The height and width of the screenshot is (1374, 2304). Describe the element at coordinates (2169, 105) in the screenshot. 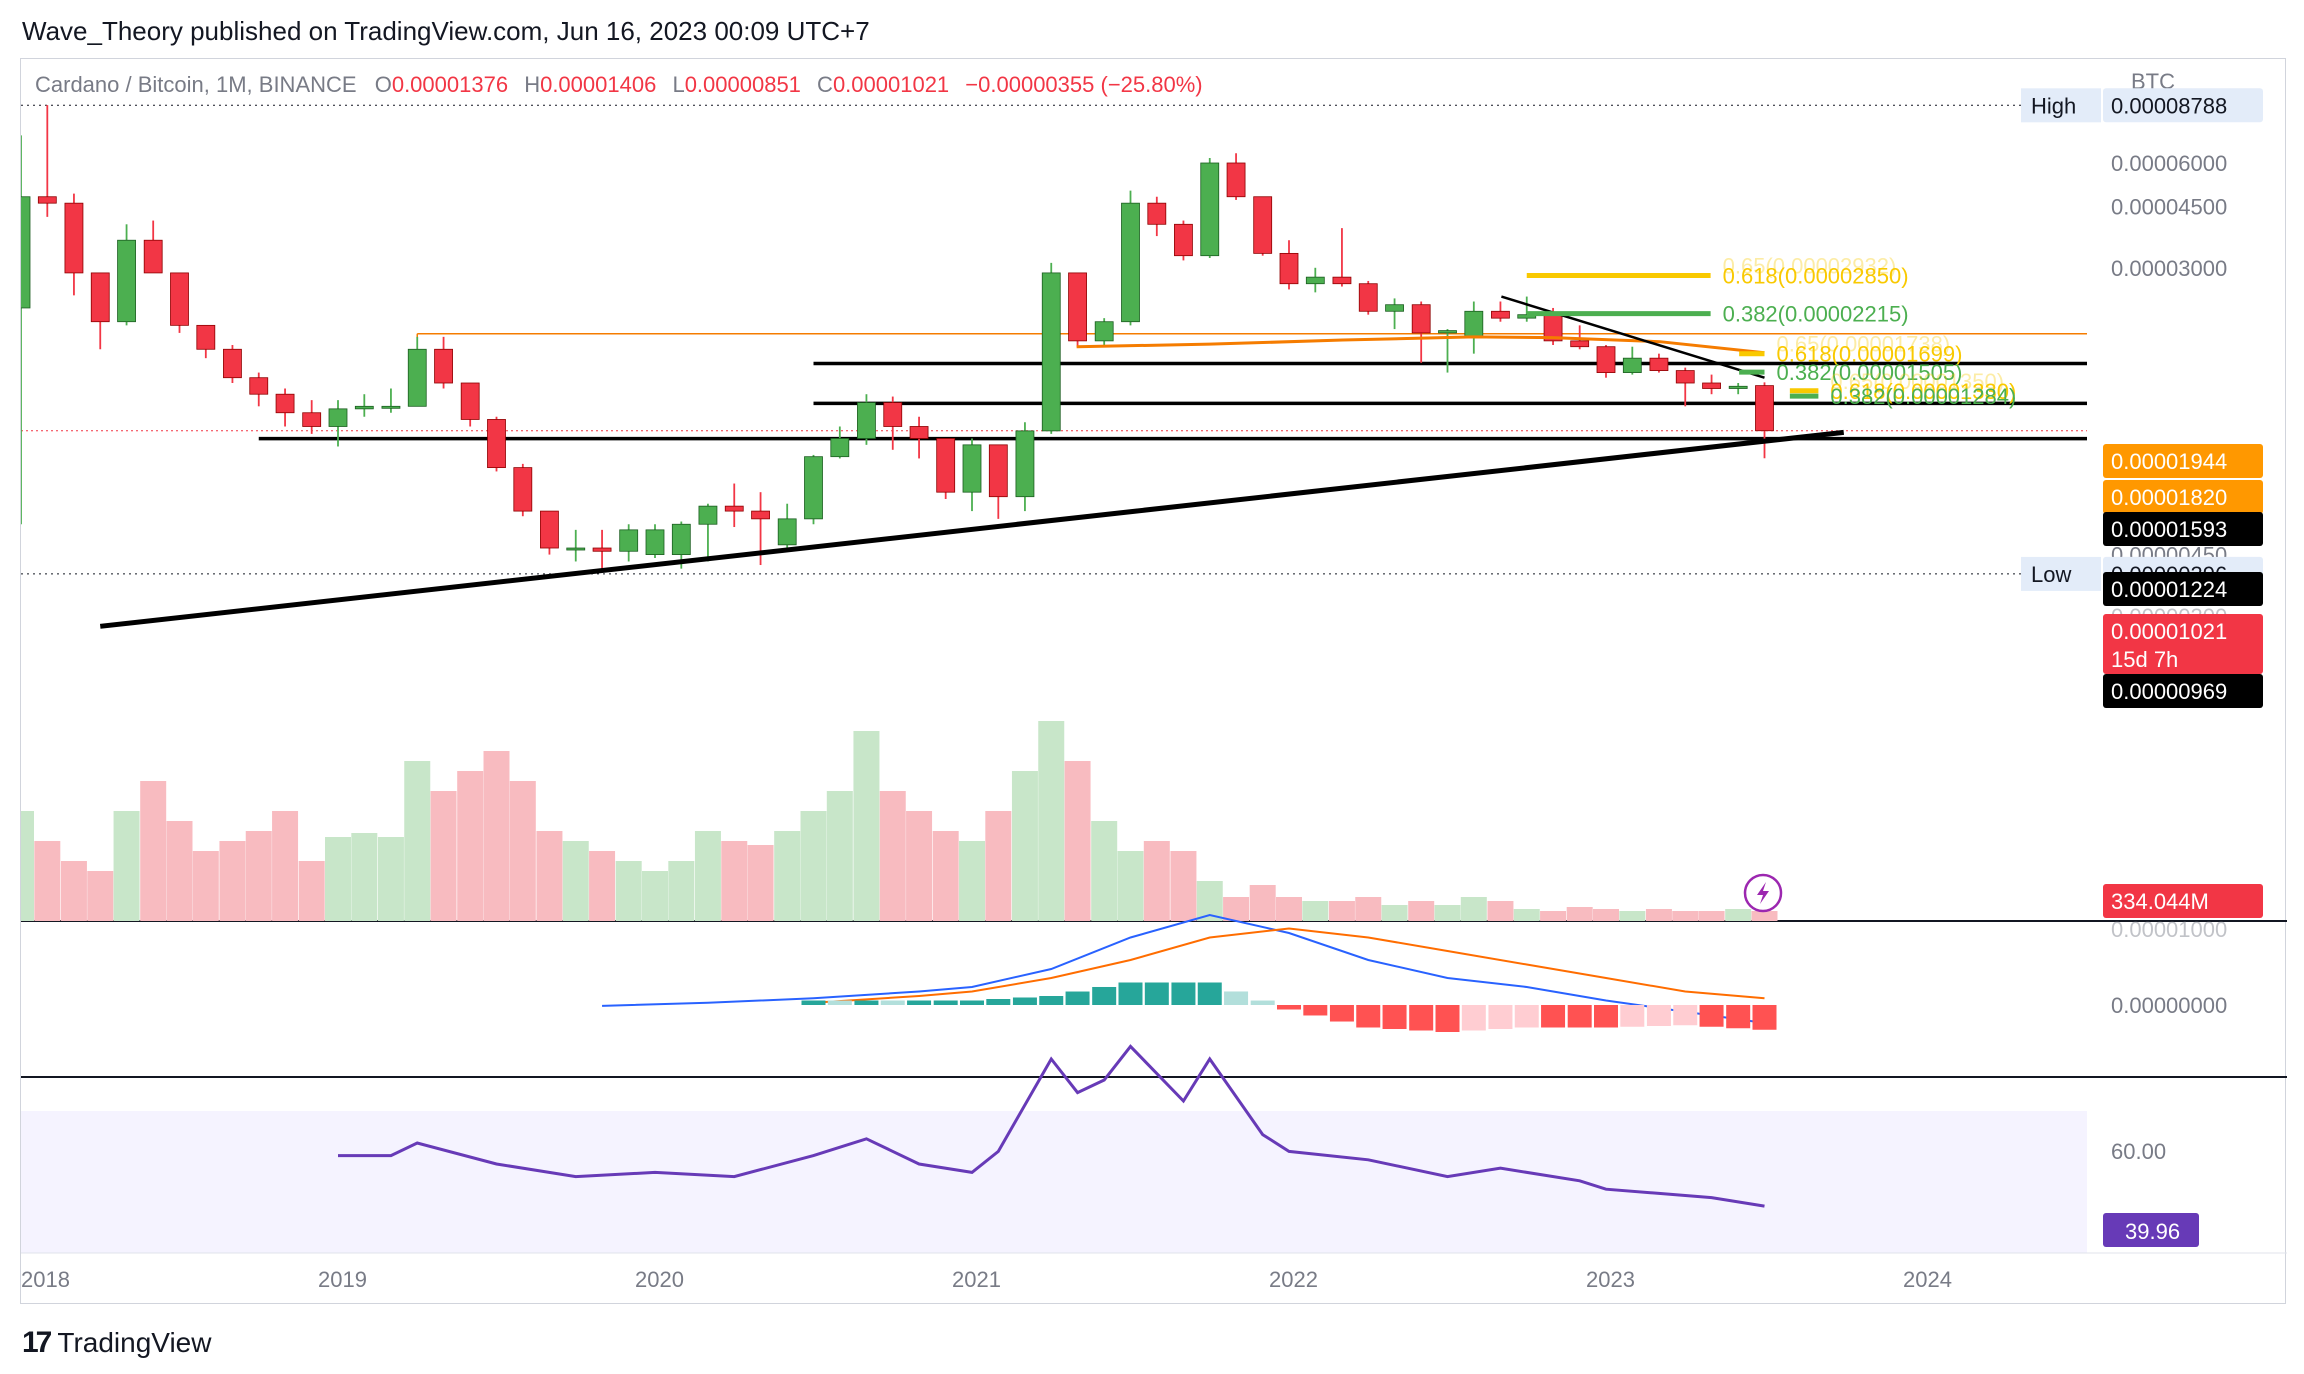

I see `high-value-tag-text: 0.00008788` at that location.